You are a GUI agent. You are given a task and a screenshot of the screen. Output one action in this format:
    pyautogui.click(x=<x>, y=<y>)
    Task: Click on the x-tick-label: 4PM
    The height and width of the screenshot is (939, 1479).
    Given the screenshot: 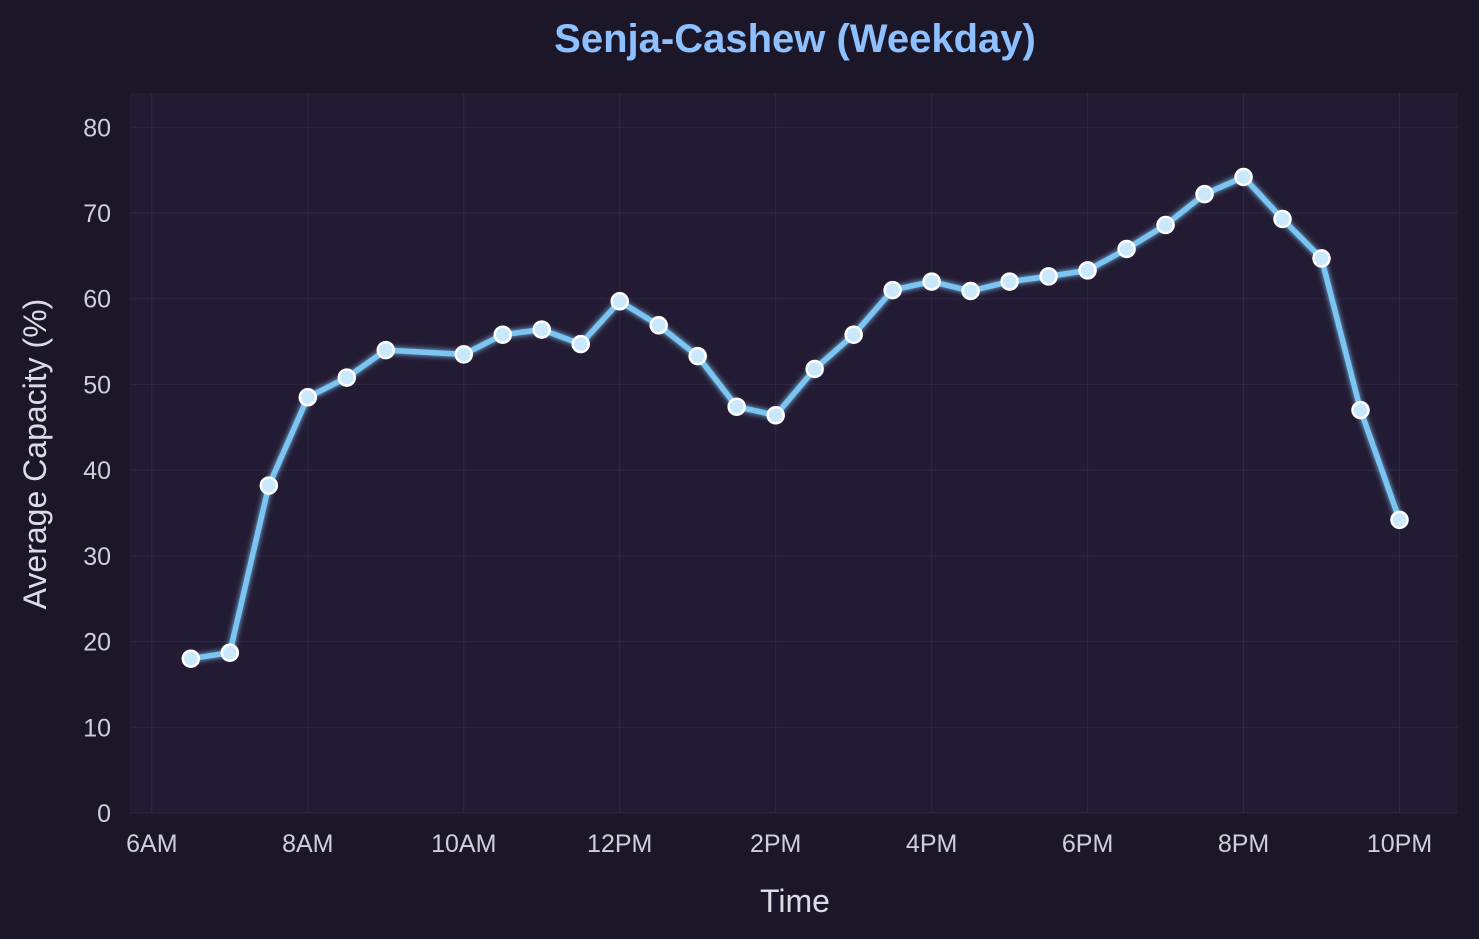 What is the action you would take?
    pyautogui.click(x=931, y=844)
    